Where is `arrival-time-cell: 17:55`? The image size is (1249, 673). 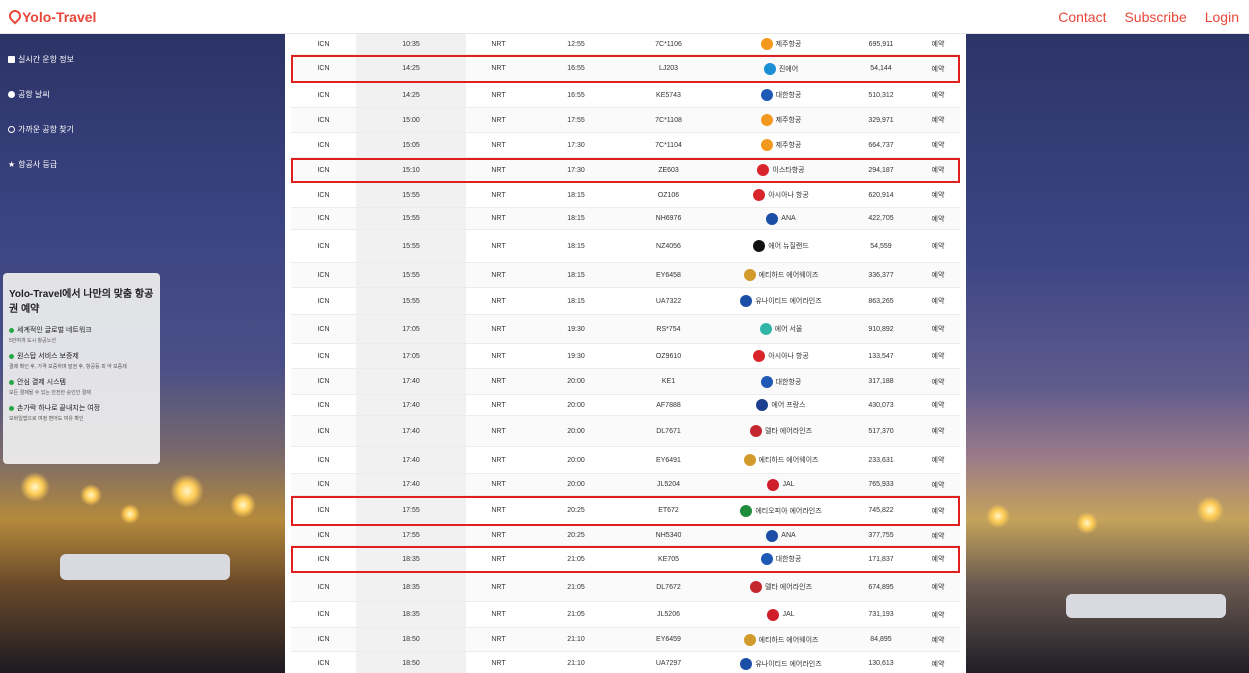
arrival-time-cell: 17:55 is located at coordinates (576, 120).